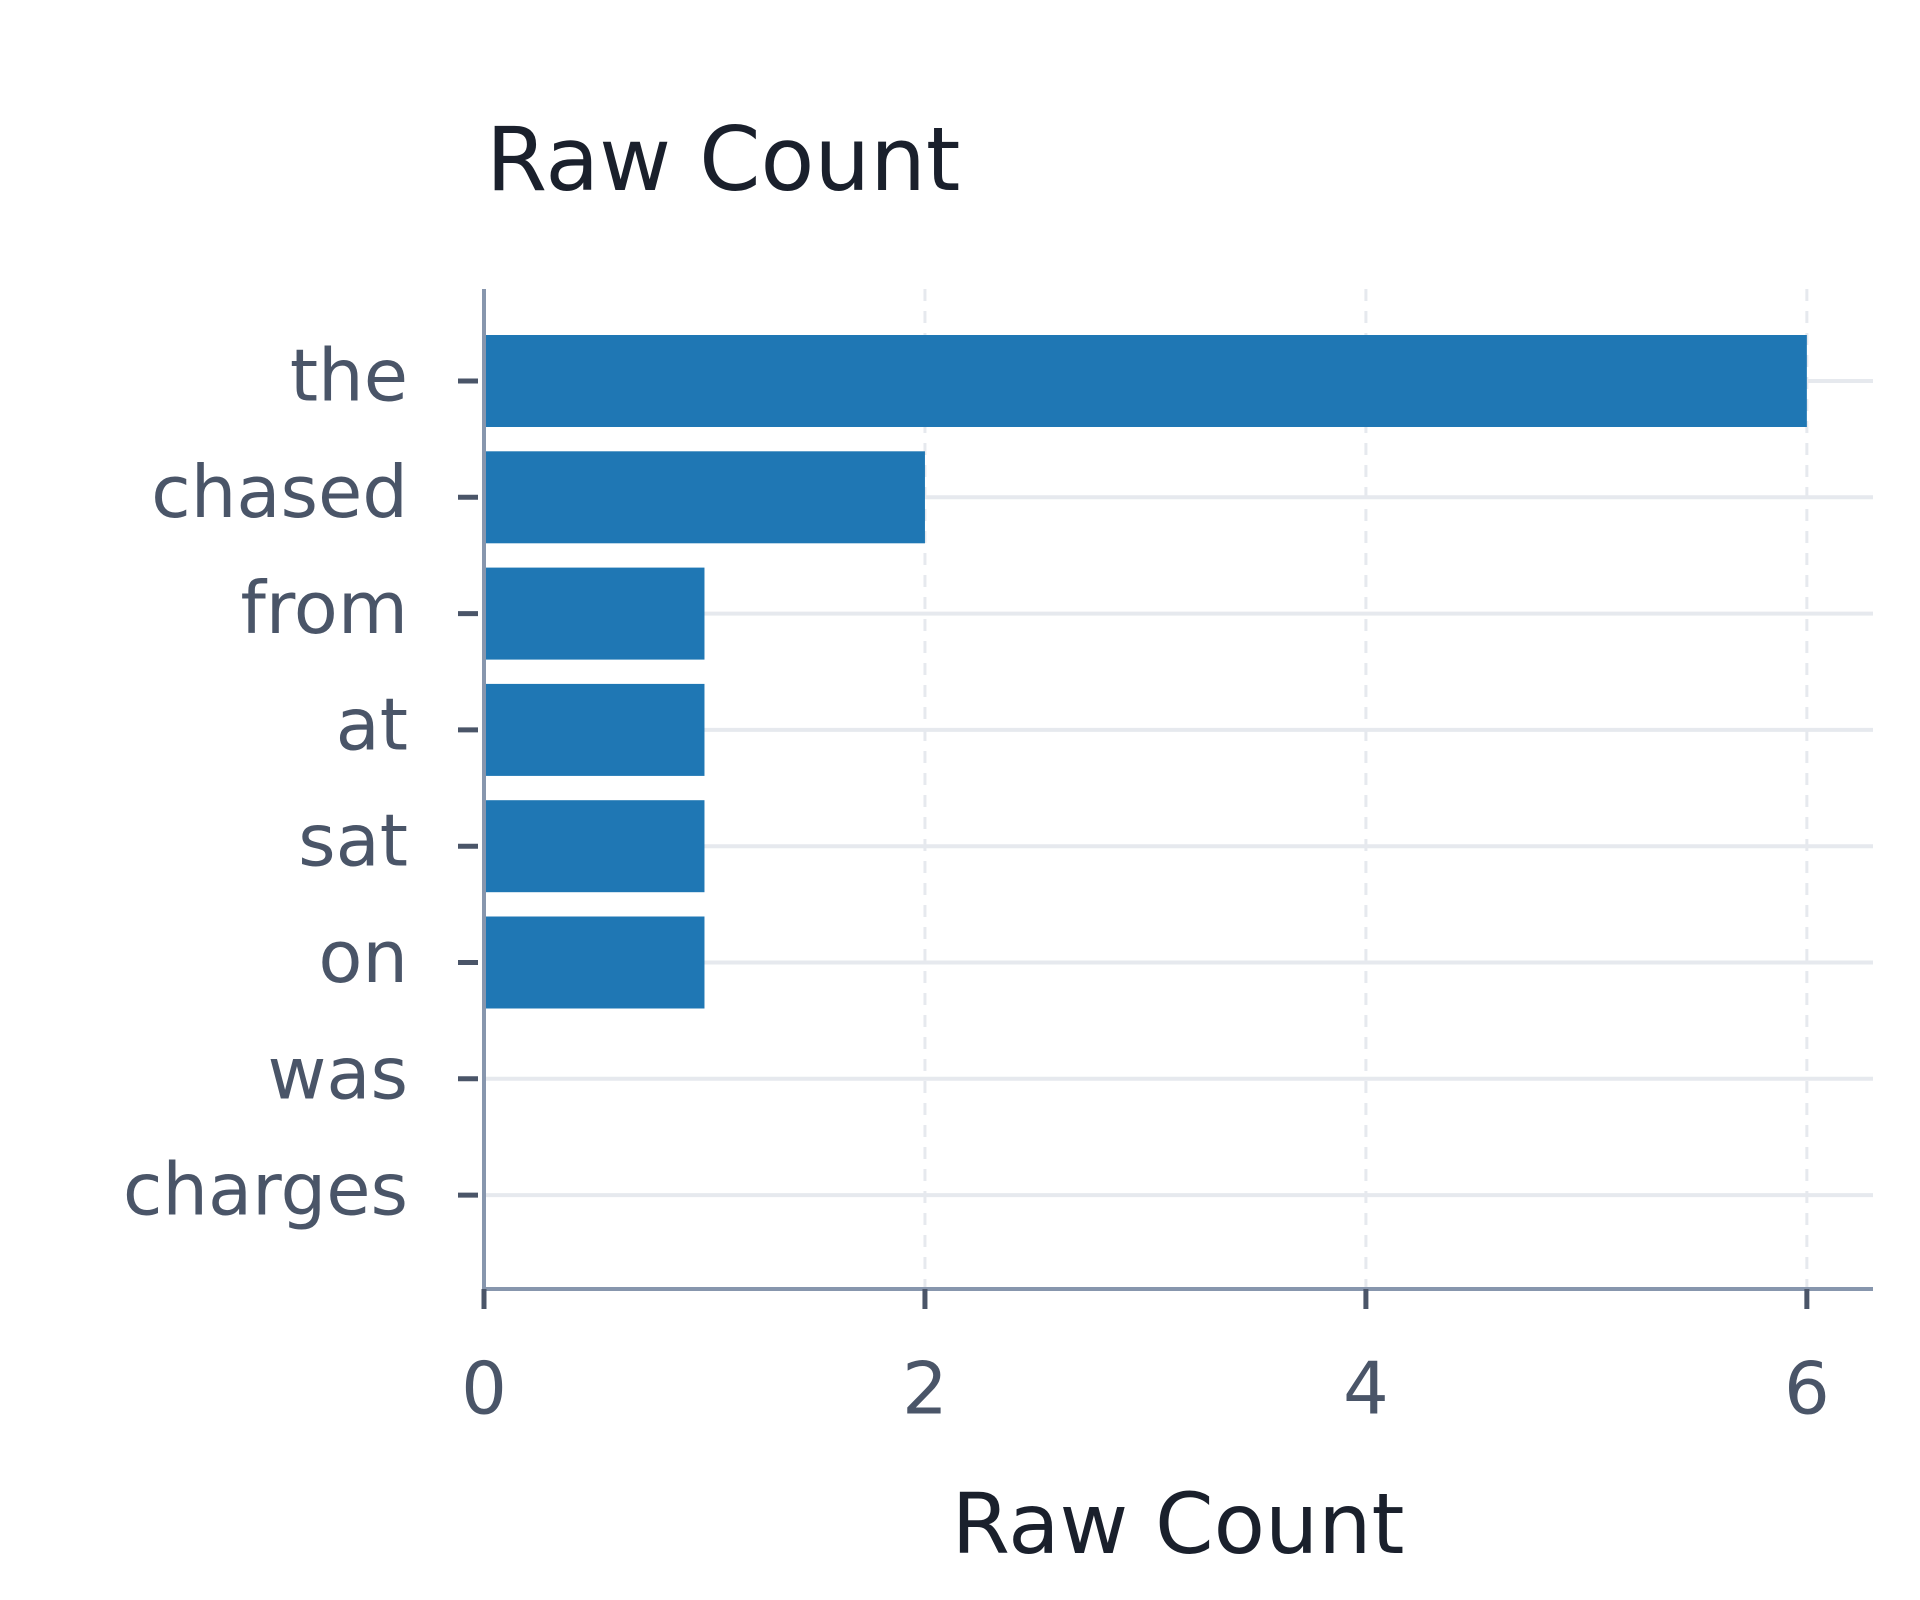  What do you see at coordinates (372, 724) in the screenshot?
I see `y-tick-label: at` at bounding box center [372, 724].